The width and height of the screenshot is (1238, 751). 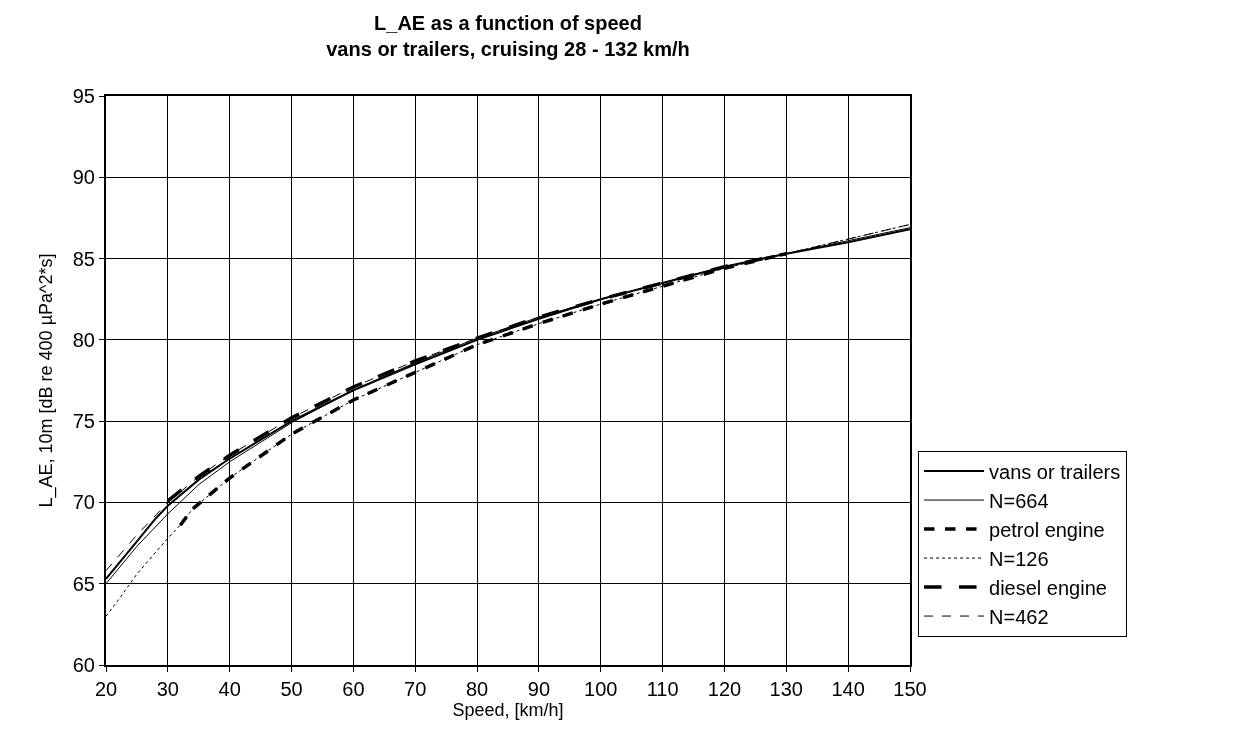 I want to click on x-tick-label: 150, so click(x=910, y=689).